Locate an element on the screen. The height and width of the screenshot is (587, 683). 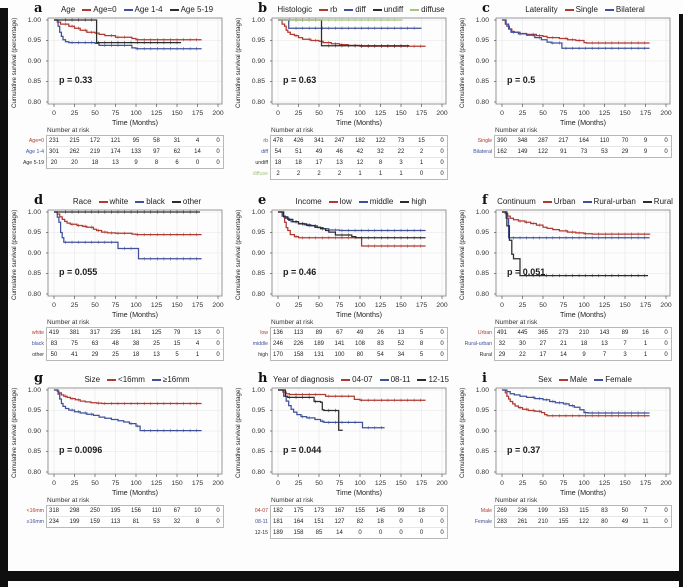
risk-row-label: middle is located at coordinates (260, 344).